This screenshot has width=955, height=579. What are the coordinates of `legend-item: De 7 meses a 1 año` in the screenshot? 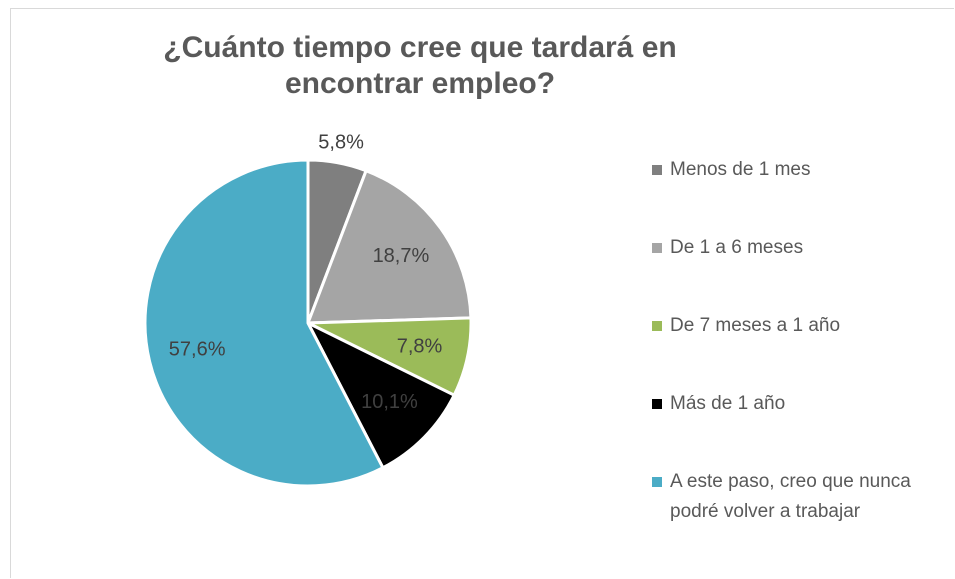 It's located at (746, 326).